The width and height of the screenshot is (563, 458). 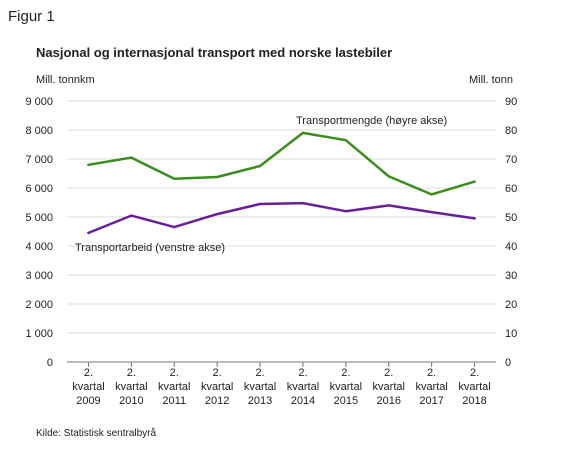 What do you see at coordinates (389, 387) in the screenshot?
I see `x-tick-label: 2. kvartal 2016` at bounding box center [389, 387].